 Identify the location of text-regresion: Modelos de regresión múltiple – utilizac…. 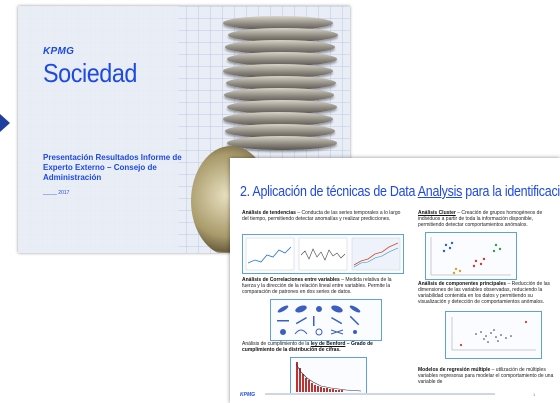
(486, 376).